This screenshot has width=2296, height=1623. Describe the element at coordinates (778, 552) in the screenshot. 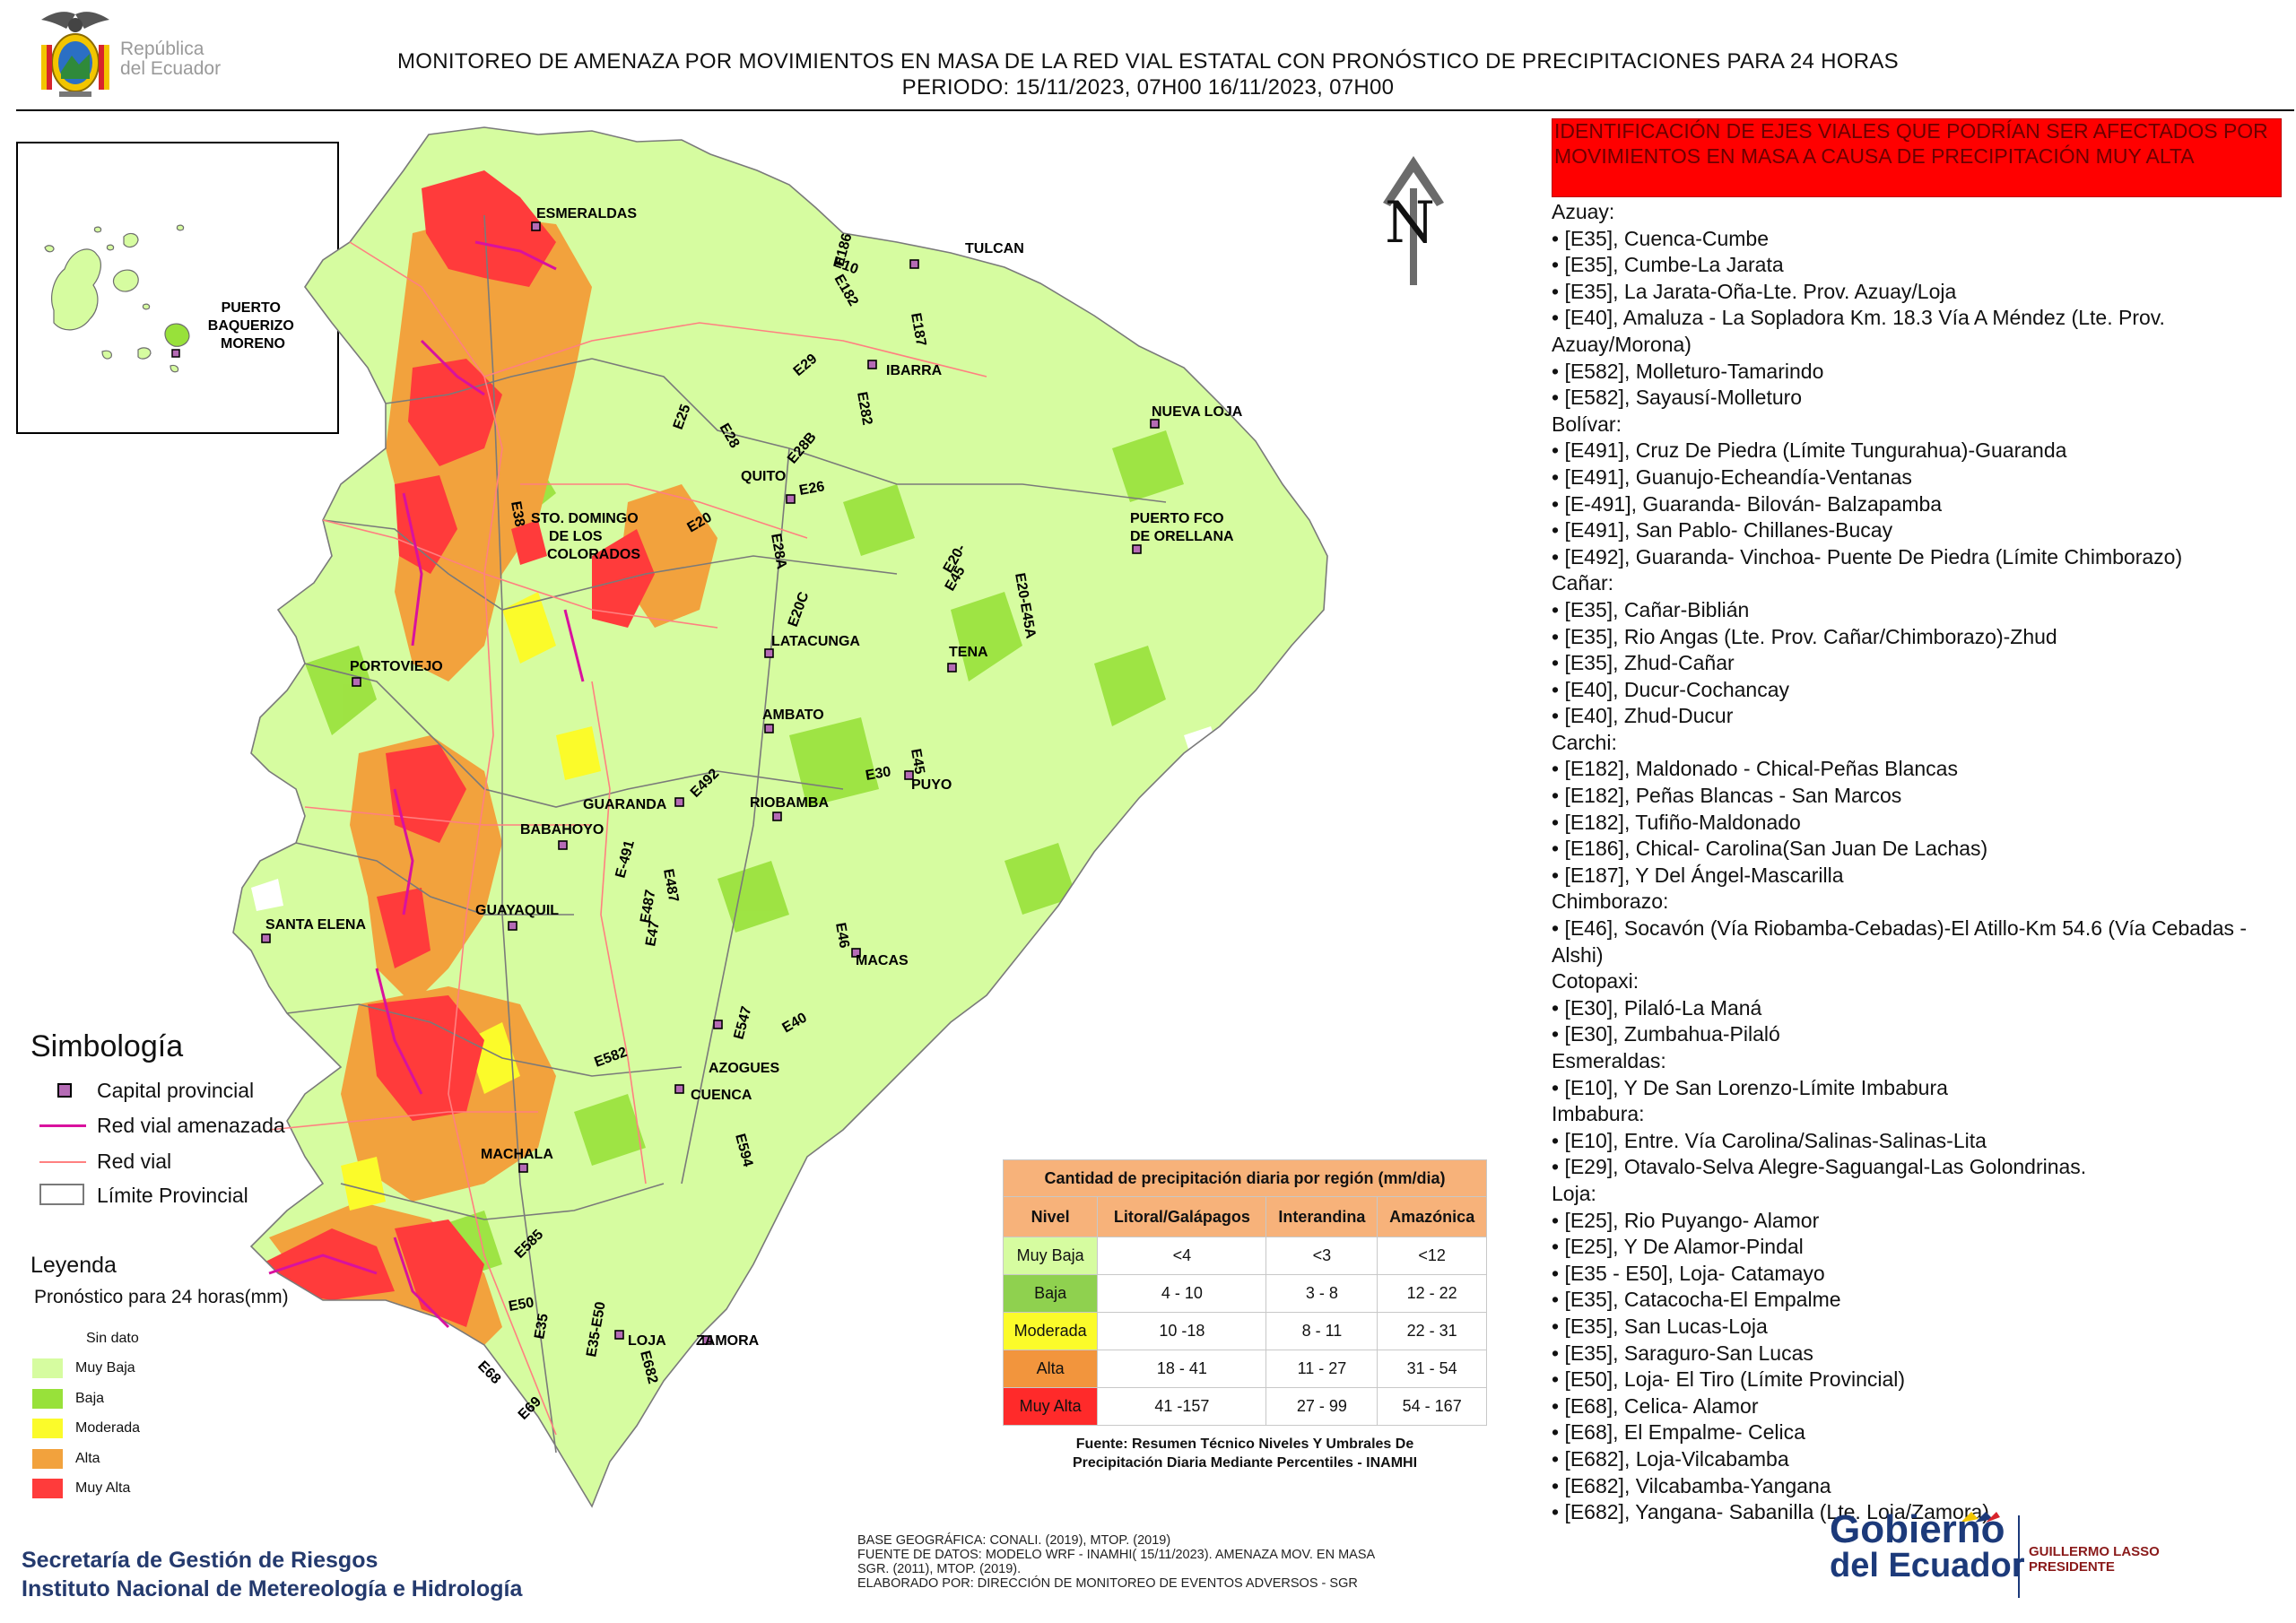

I see `road-label-e28a: E28A` at that location.